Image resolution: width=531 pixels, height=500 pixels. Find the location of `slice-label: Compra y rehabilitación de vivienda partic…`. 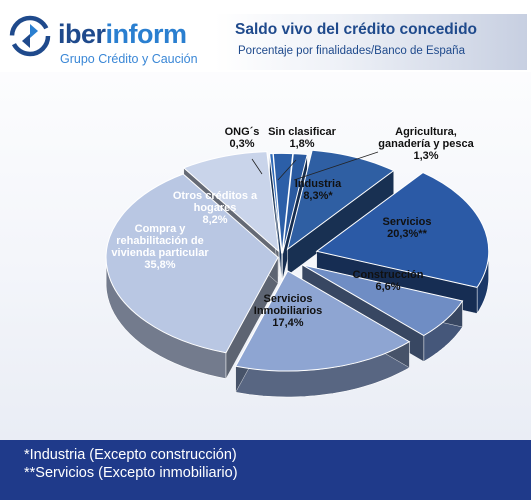

slice-label: Compra y rehabilitación de vivienda partic… is located at coordinates (160, 247).